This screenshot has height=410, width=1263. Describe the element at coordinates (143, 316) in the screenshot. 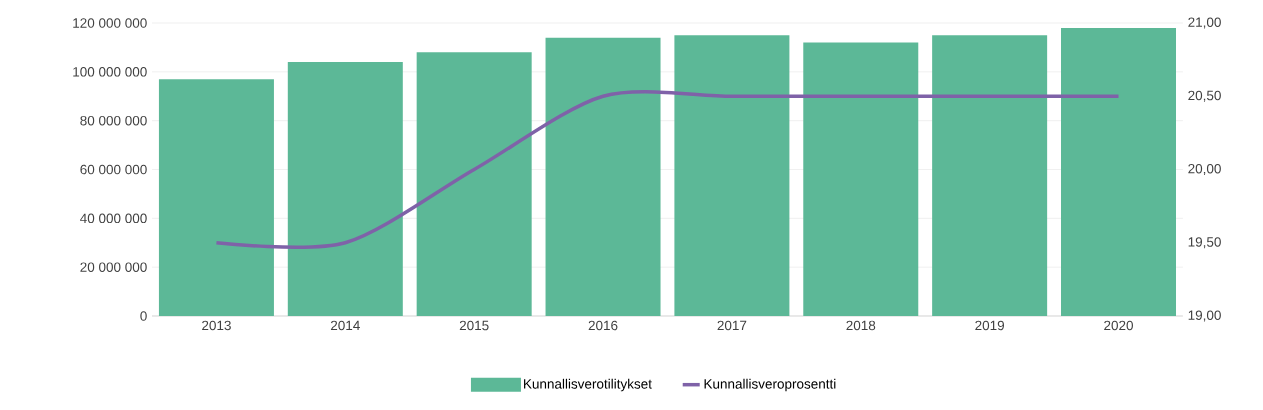

I see `y-tick-label: 0` at that location.